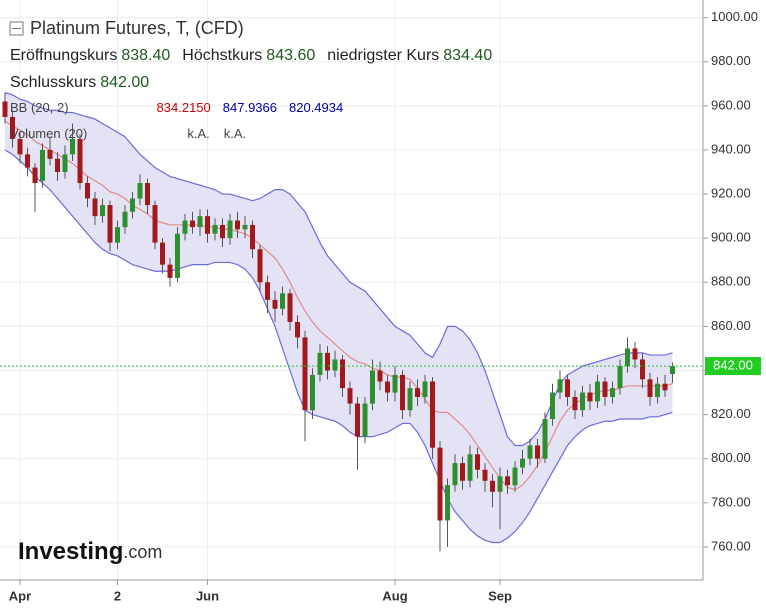 This screenshot has width=766, height=608. I want to click on y-tick-label: 780.00, so click(731, 501).